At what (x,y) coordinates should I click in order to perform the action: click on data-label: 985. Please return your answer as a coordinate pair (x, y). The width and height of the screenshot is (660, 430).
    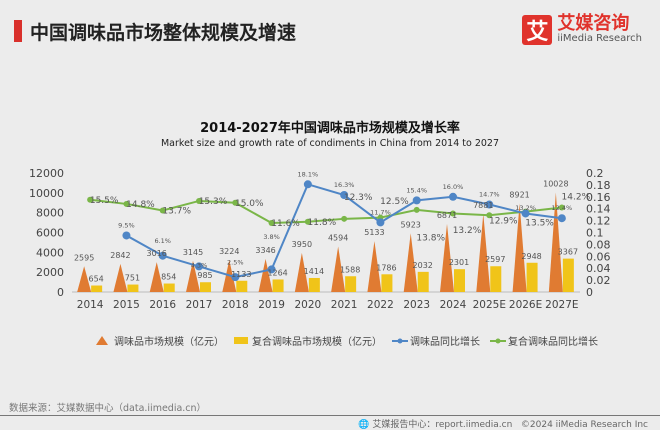
    Looking at the image, I should click on (204, 275).